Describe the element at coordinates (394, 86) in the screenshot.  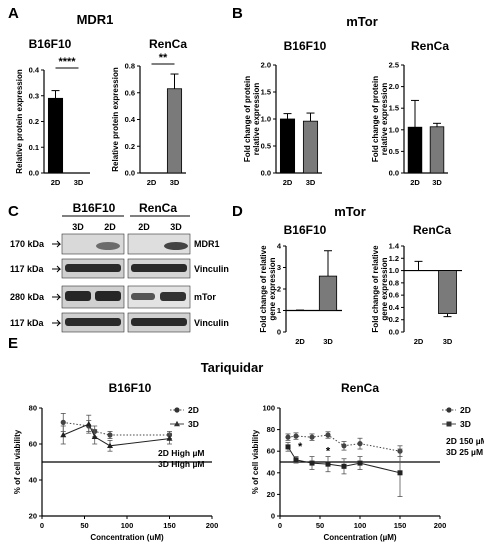
I see `y-tick-label: 2.0` at that location.